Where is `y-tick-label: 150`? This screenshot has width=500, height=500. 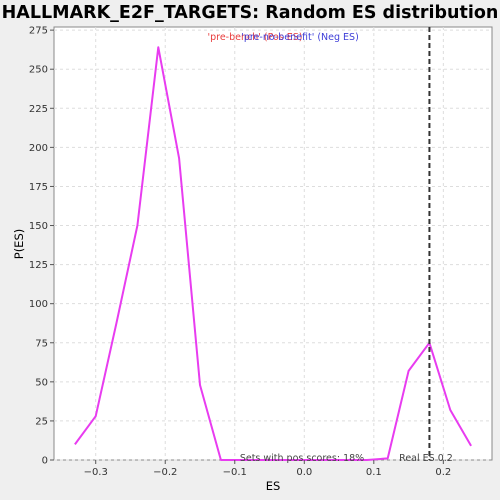 y-tick-label: 150 is located at coordinates (38, 226).